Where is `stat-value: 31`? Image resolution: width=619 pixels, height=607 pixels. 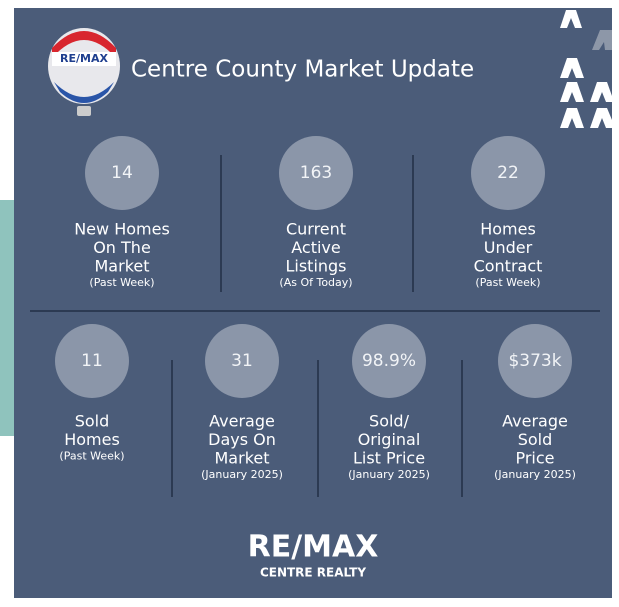 stat-value: 31 is located at coordinates (242, 361).